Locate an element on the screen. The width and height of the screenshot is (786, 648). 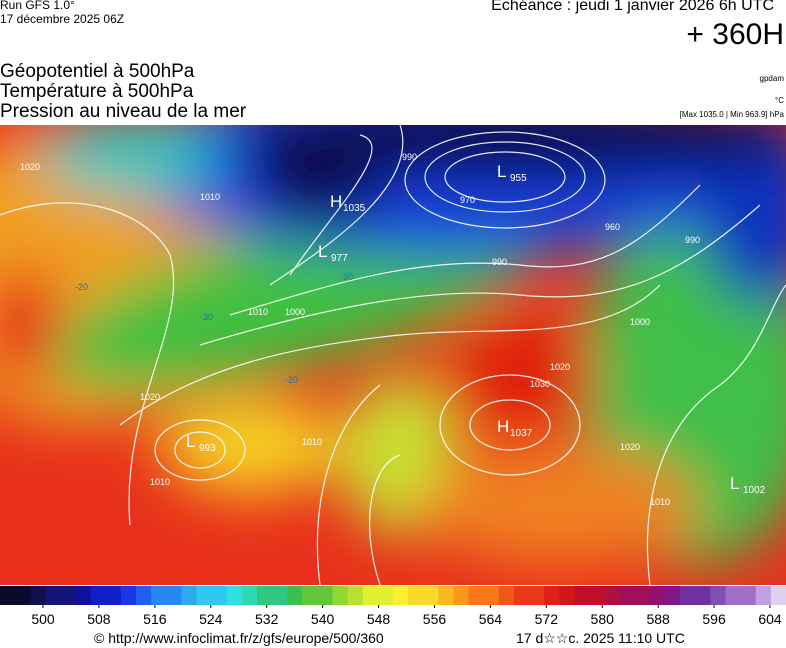
pressure-center-letter: H is located at coordinates (336, 201).